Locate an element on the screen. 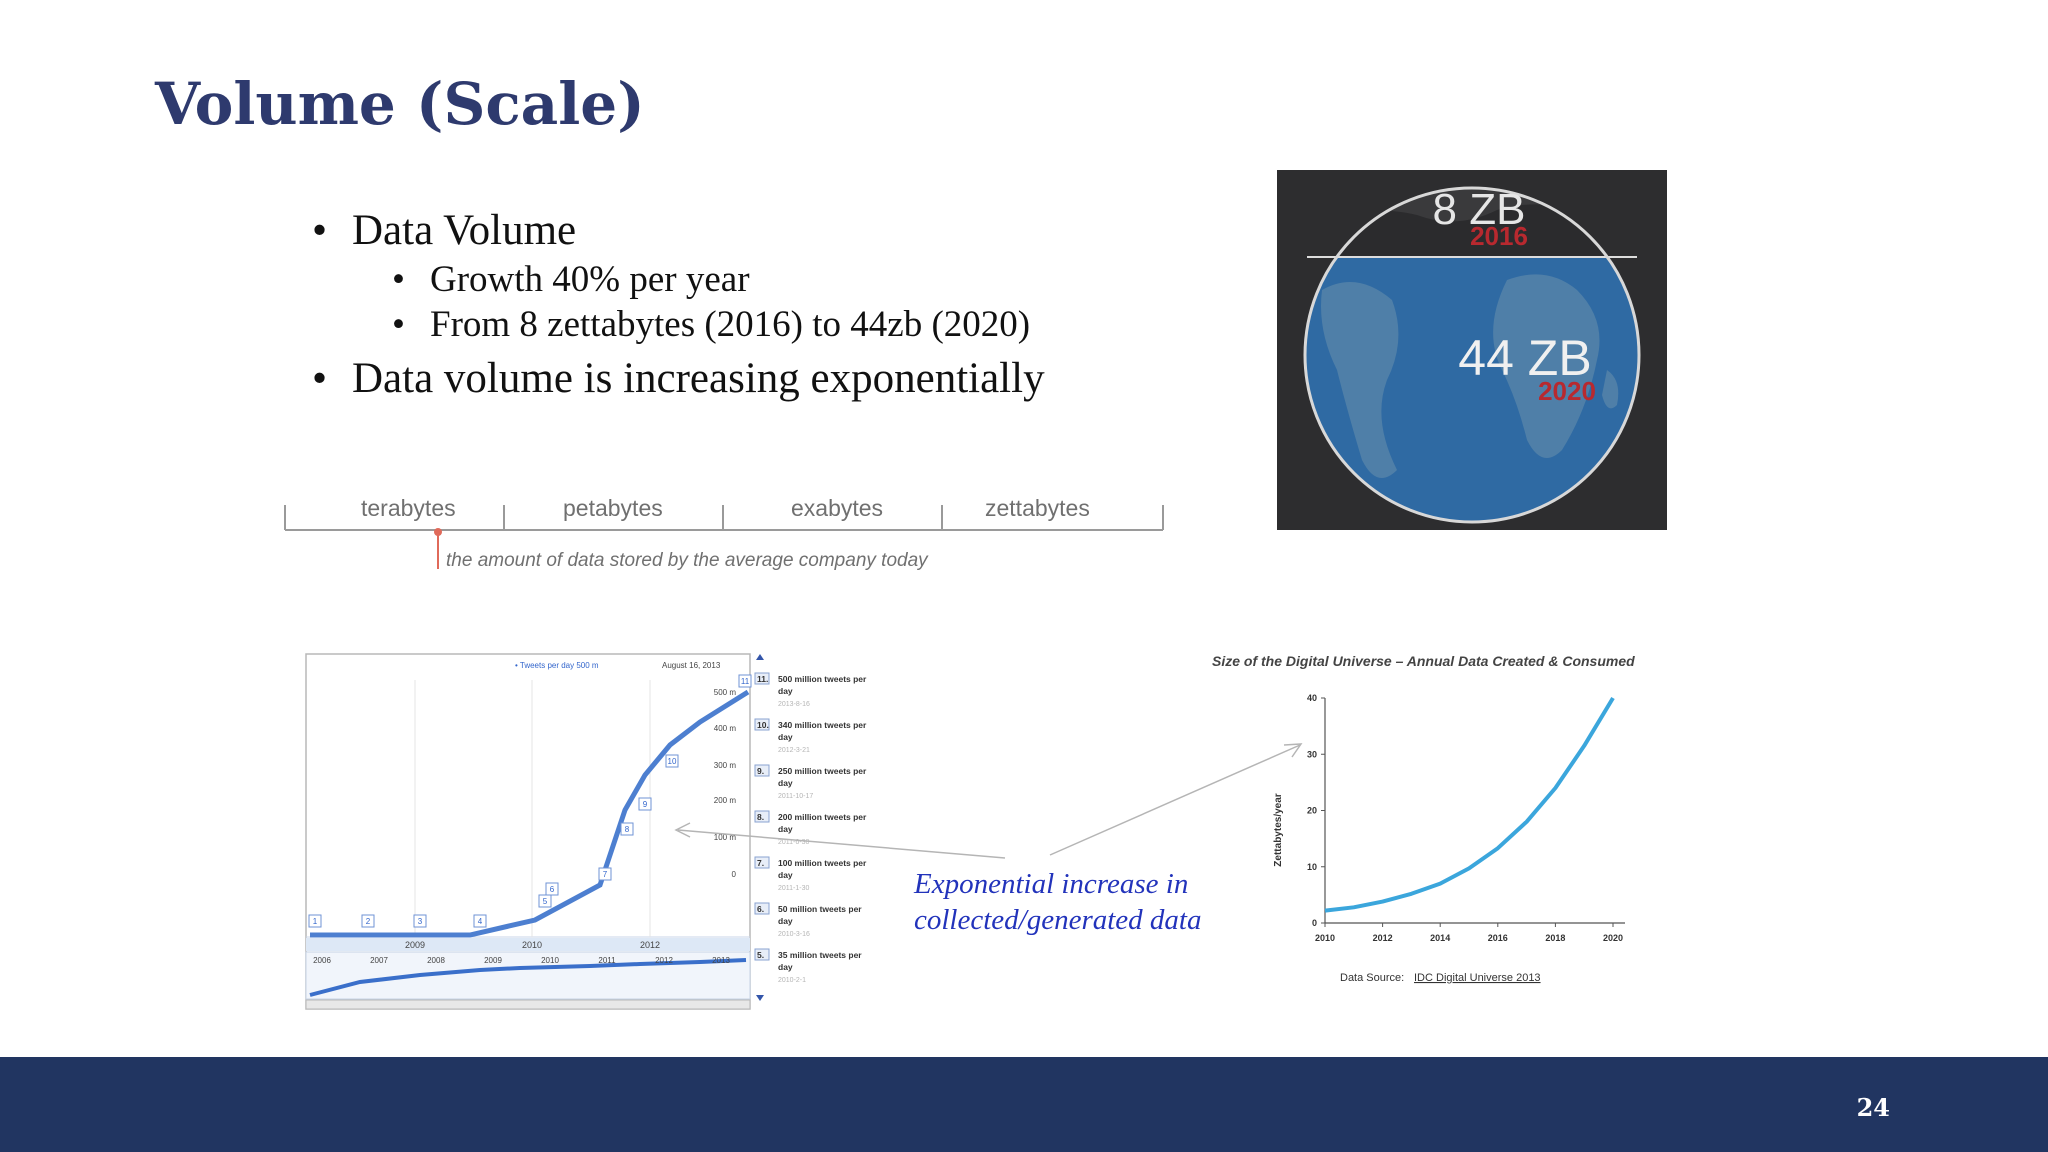 The image size is (2048, 1152). svg-text: 35 million tweets per is located at coordinates (820, 955).